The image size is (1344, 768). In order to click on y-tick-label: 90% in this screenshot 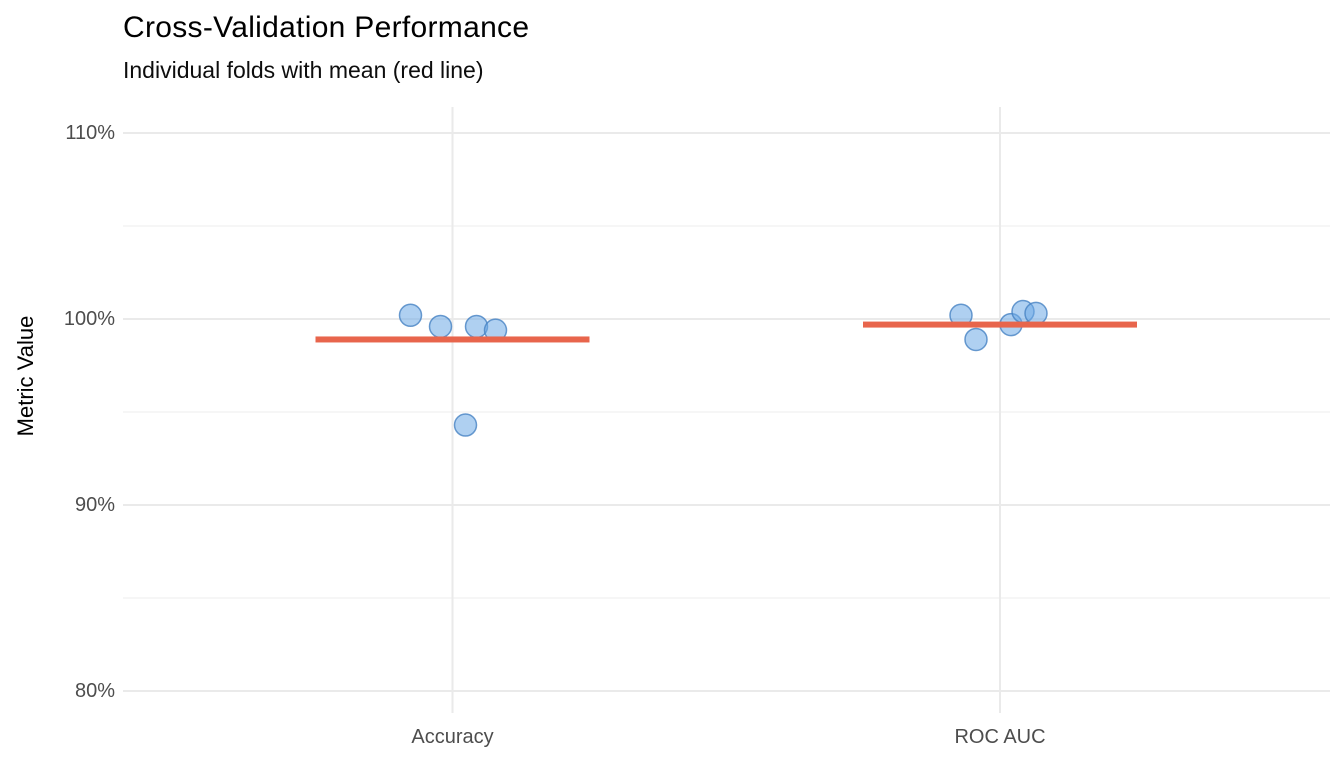, I will do `click(94, 505)`.